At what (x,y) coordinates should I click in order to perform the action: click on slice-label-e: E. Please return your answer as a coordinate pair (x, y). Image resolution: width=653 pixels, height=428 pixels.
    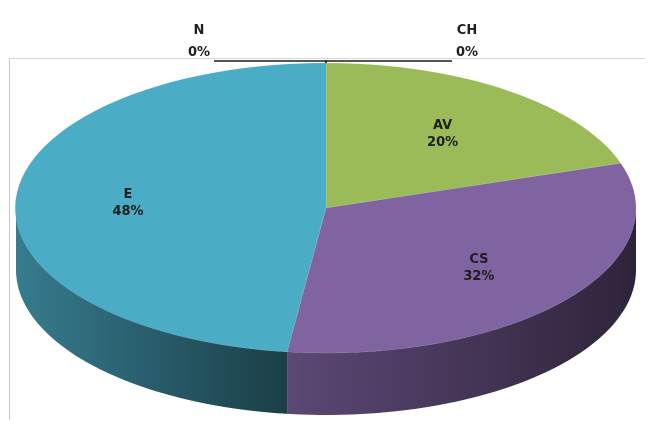
    Looking at the image, I should click on (128, 194).